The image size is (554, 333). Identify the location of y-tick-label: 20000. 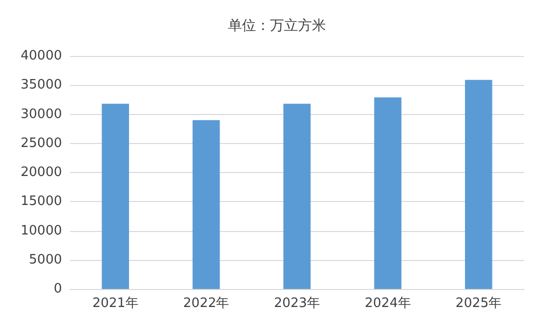
(41, 172).